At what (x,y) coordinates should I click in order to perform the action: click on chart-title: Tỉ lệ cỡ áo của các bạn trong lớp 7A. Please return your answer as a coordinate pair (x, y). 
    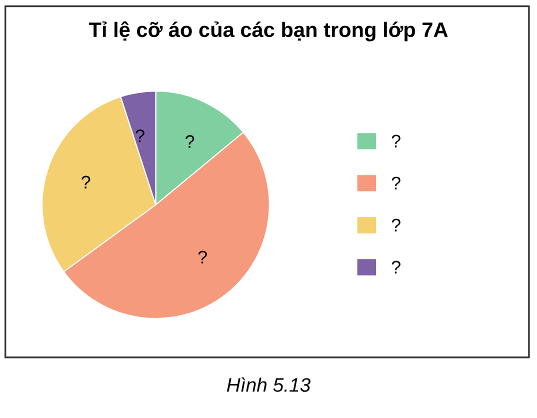
    Looking at the image, I should click on (268, 31).